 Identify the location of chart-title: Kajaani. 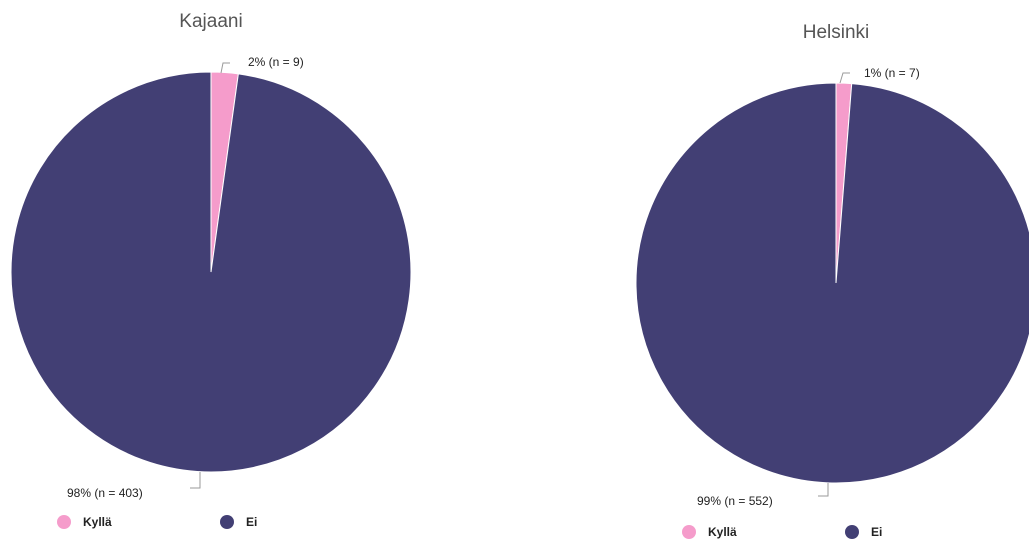
(210, 21).